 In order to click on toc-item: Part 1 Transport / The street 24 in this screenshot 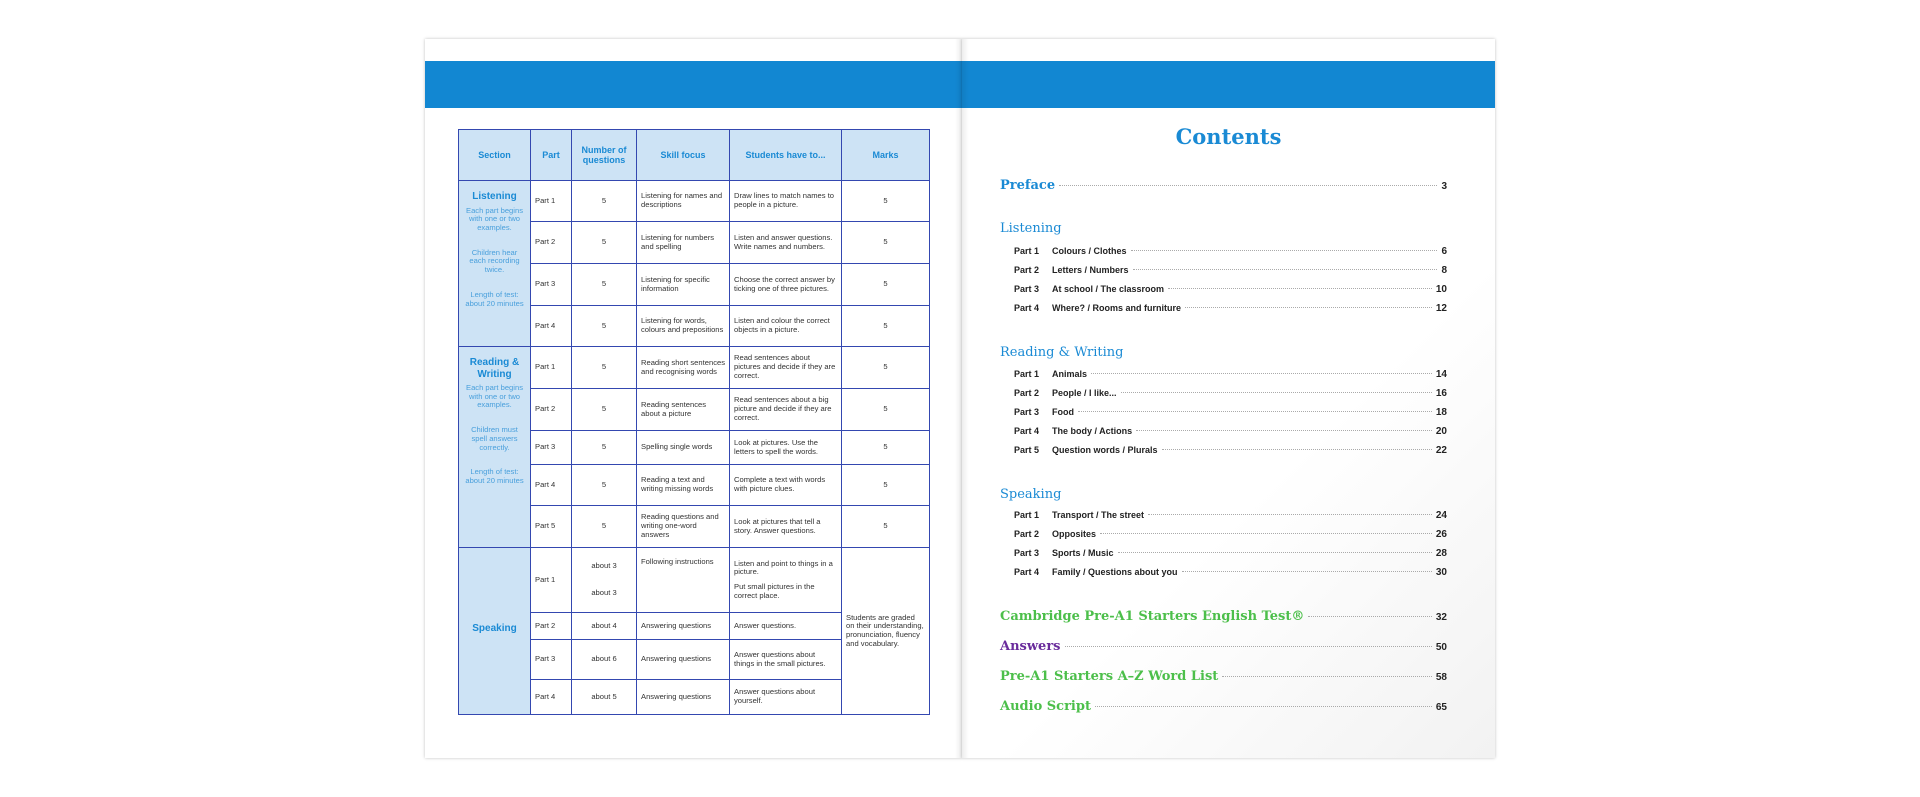, I will do `click(1230, 515)`.